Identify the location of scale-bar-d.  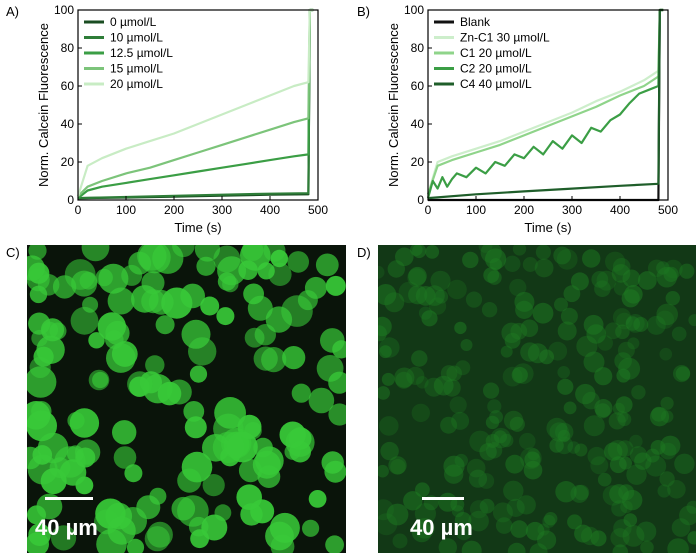
(443, 498).